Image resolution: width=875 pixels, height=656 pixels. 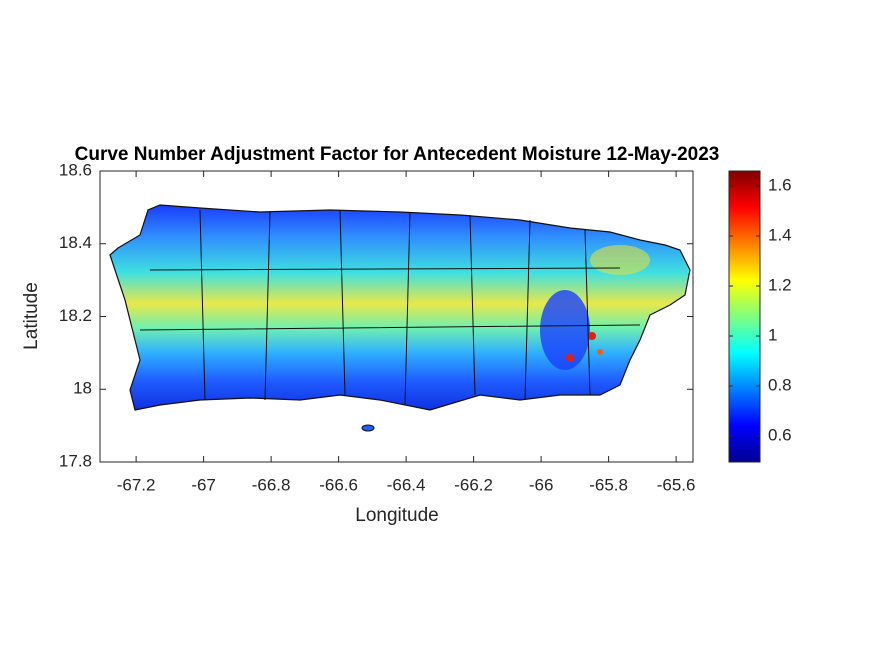 What do you see at coordinates (82, 388) in the screenshot?
I see `y-tick-label: 18` at bounding box center [82, 388].